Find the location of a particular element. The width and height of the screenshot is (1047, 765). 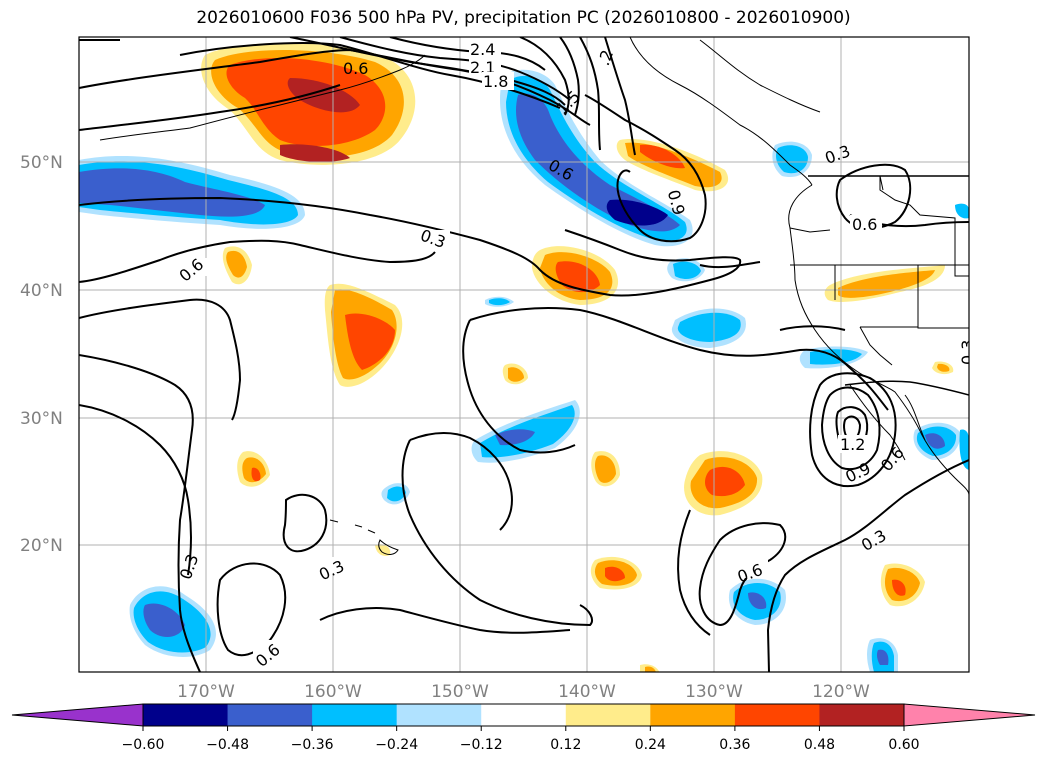

colorbar-tick-label: −0.24 is located at coordinates (396, 745).